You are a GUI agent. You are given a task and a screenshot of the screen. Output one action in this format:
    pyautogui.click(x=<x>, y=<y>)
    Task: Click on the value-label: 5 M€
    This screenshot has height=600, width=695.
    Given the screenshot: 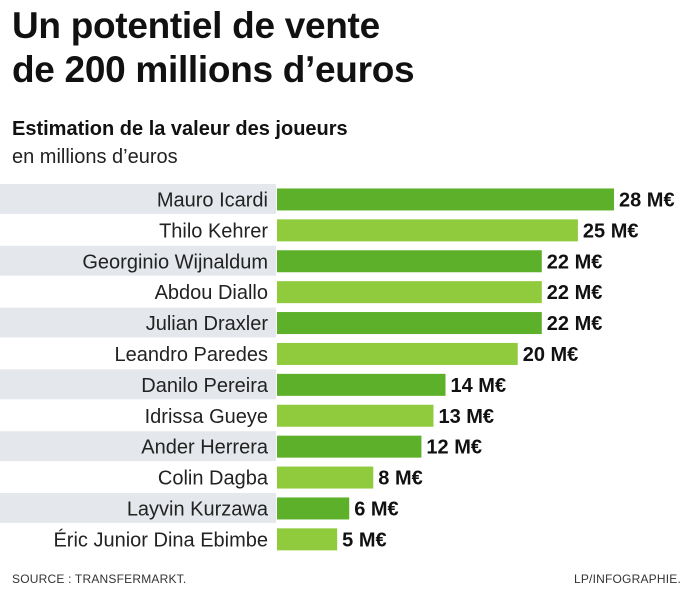 What is the action you would take?
    pyautogui.click(x=364, y=540)
    